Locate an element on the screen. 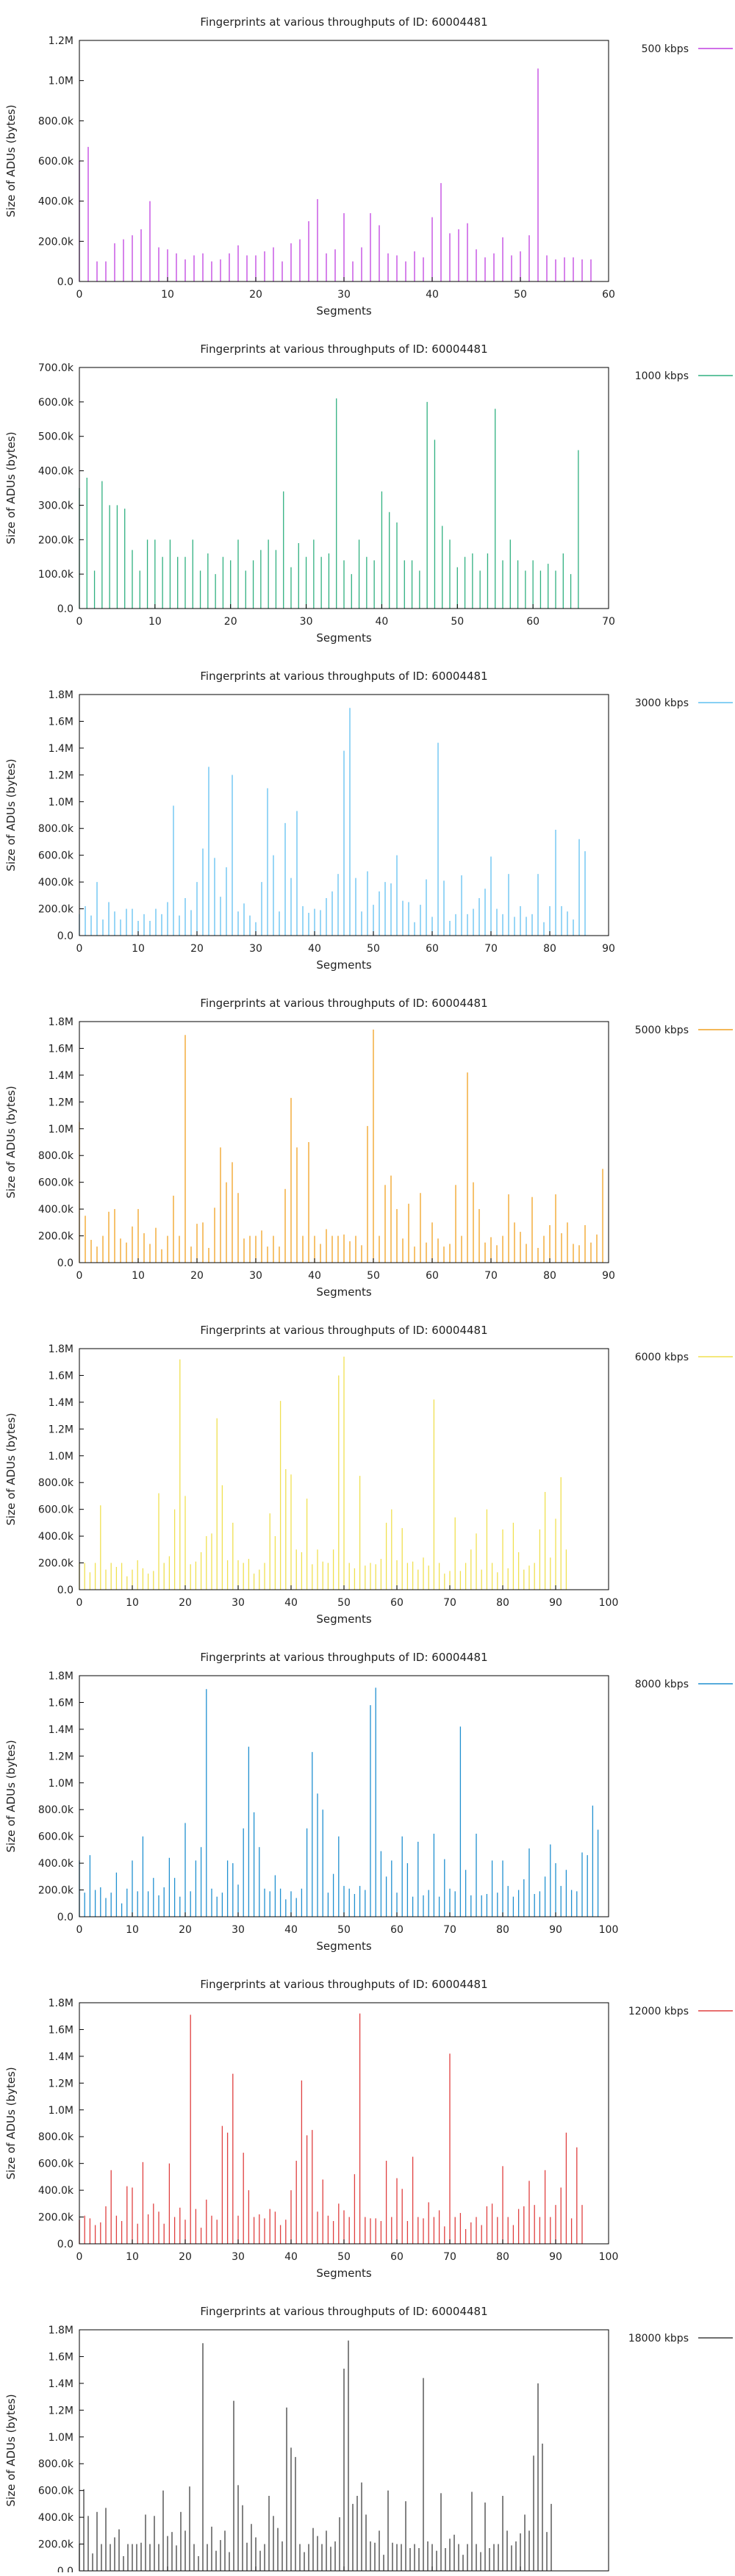 This screenshot has width=735, height=2576. x-tick-label: 40 is located at coordinates (432, 295).